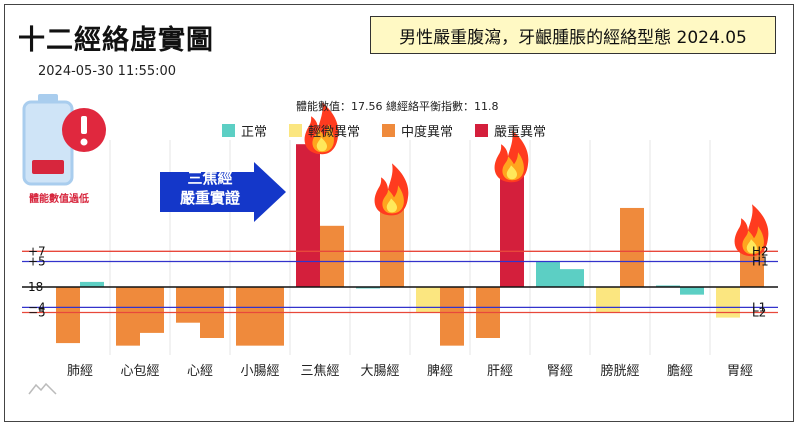 The width and height of the screenshot is (800, 428). What do you see at coordinates (619, 371) in the screenshot?
I see `x-tick-label: 膀胱經` at bounding box center [619, 371].